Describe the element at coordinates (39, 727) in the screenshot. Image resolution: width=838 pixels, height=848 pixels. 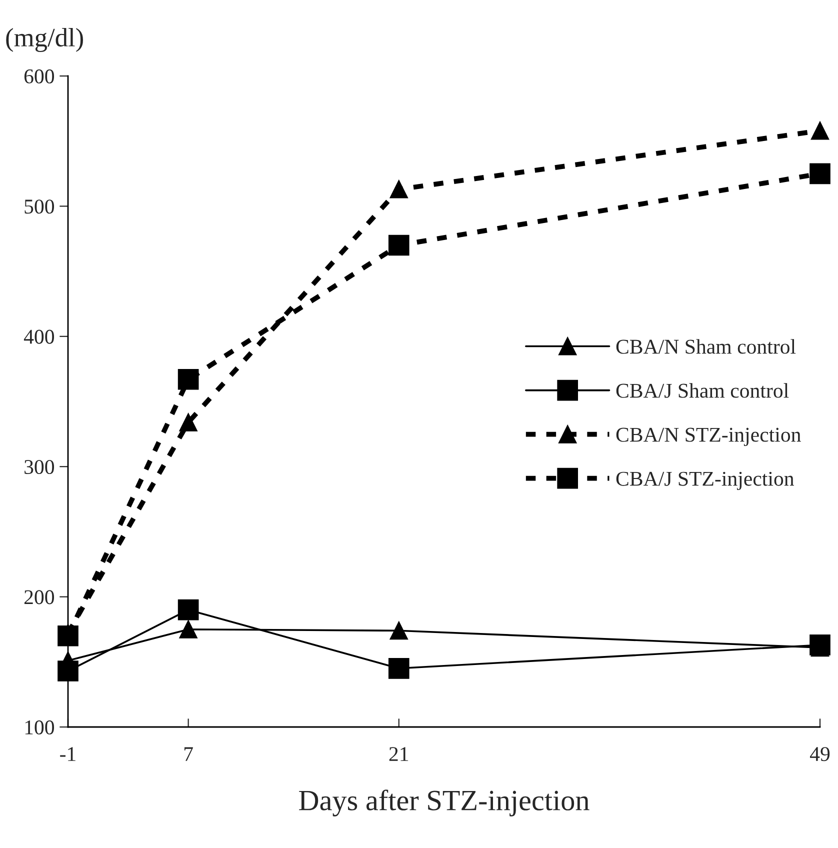
I see `y-tick-label: 100` at that location.